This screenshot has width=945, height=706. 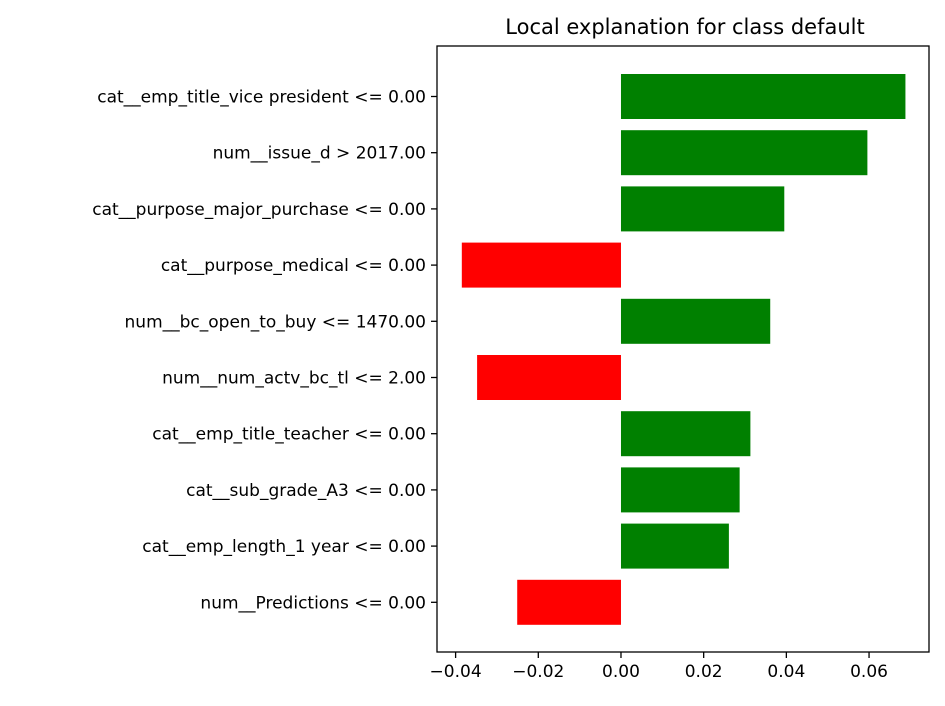 What do you see at coordinates (869, 672) in the screenshot?
I see `x-tick-label-5: 0.06` at bounding box center [869, 672].